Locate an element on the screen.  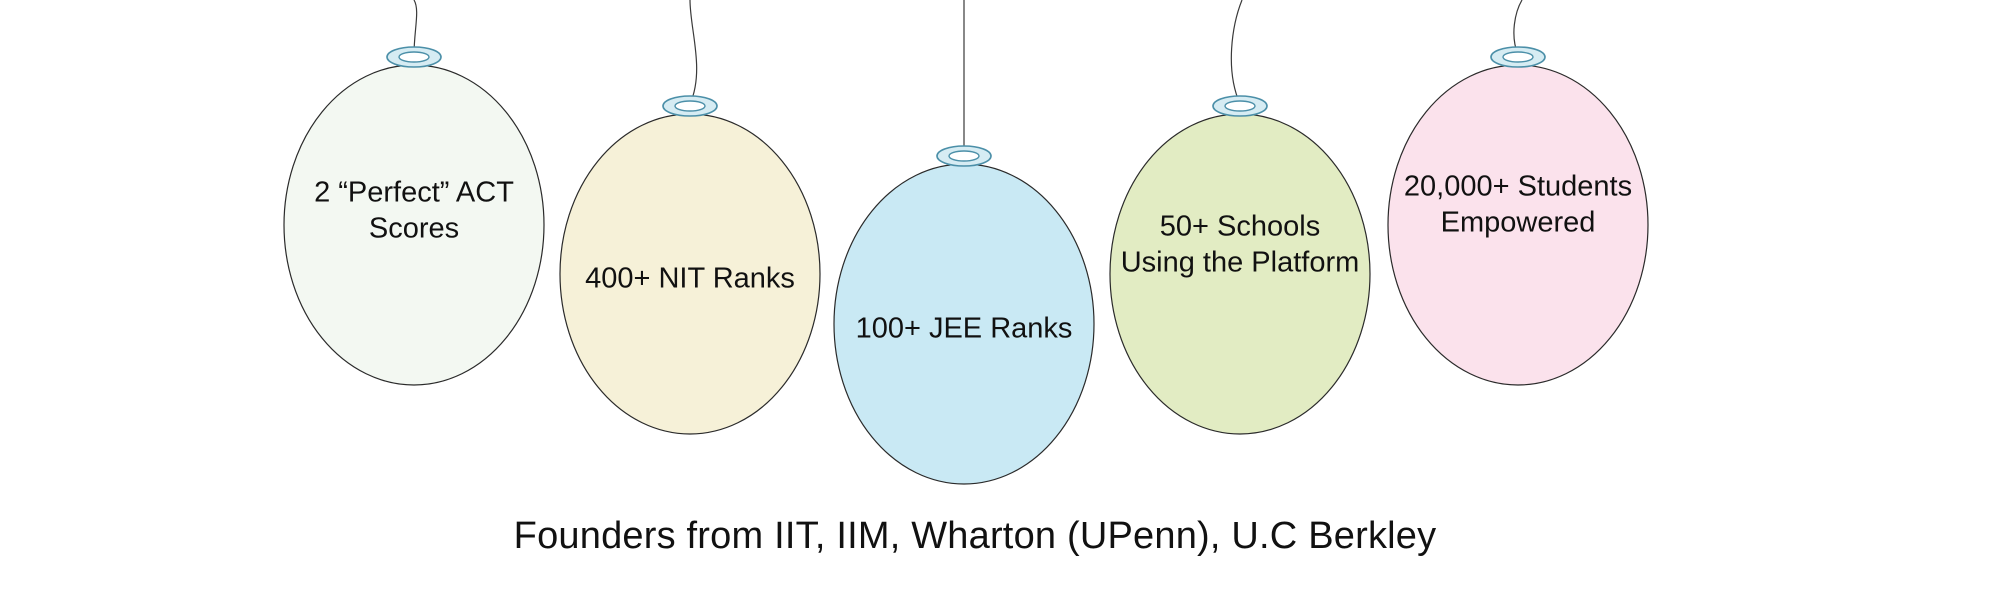
balloon-5: 20,000+ Students Empowered is located at coordinates (1518, 193).